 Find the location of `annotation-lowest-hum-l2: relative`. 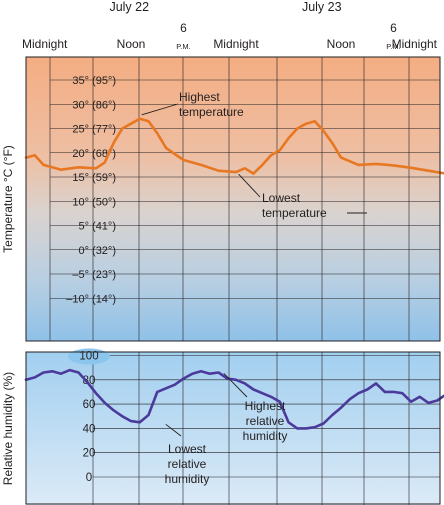

annotation-lowest-hum-l2: relative is located at coordinates (187, 464).